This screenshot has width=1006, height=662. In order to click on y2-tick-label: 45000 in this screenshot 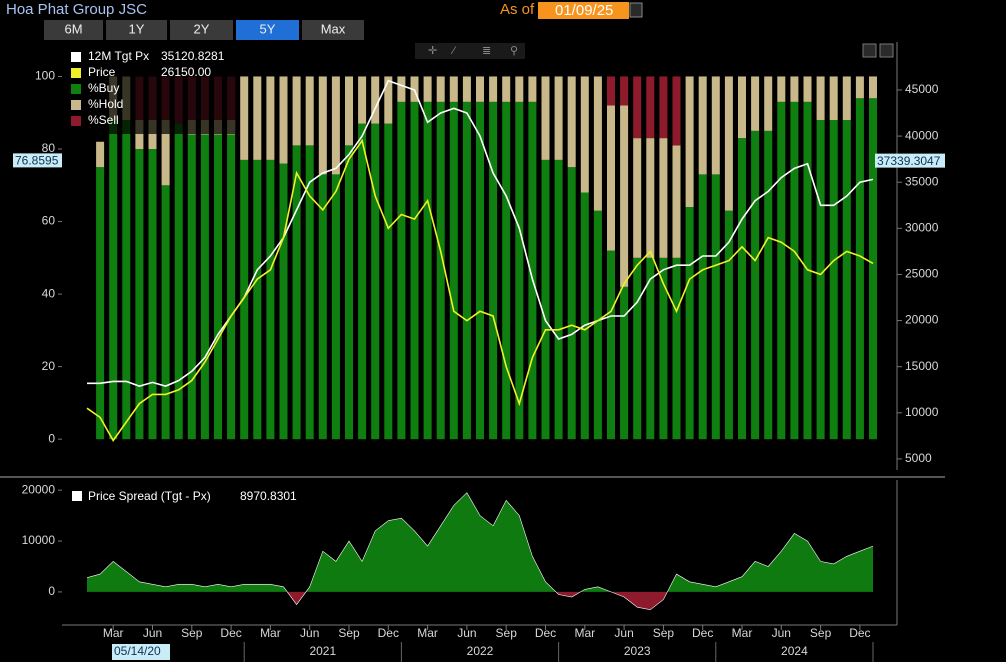, I will do `click(922, 89)`.